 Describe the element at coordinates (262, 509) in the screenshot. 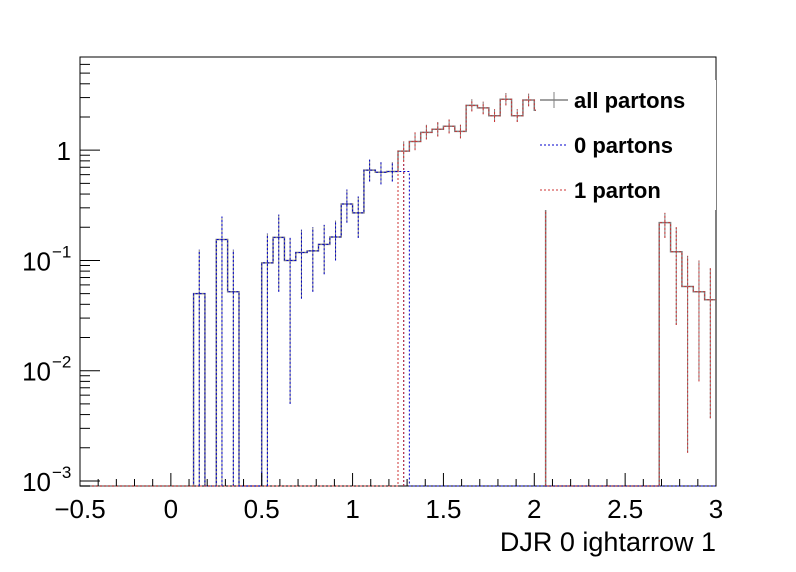

I see `x-tick-label-2: 0.5` at that location.